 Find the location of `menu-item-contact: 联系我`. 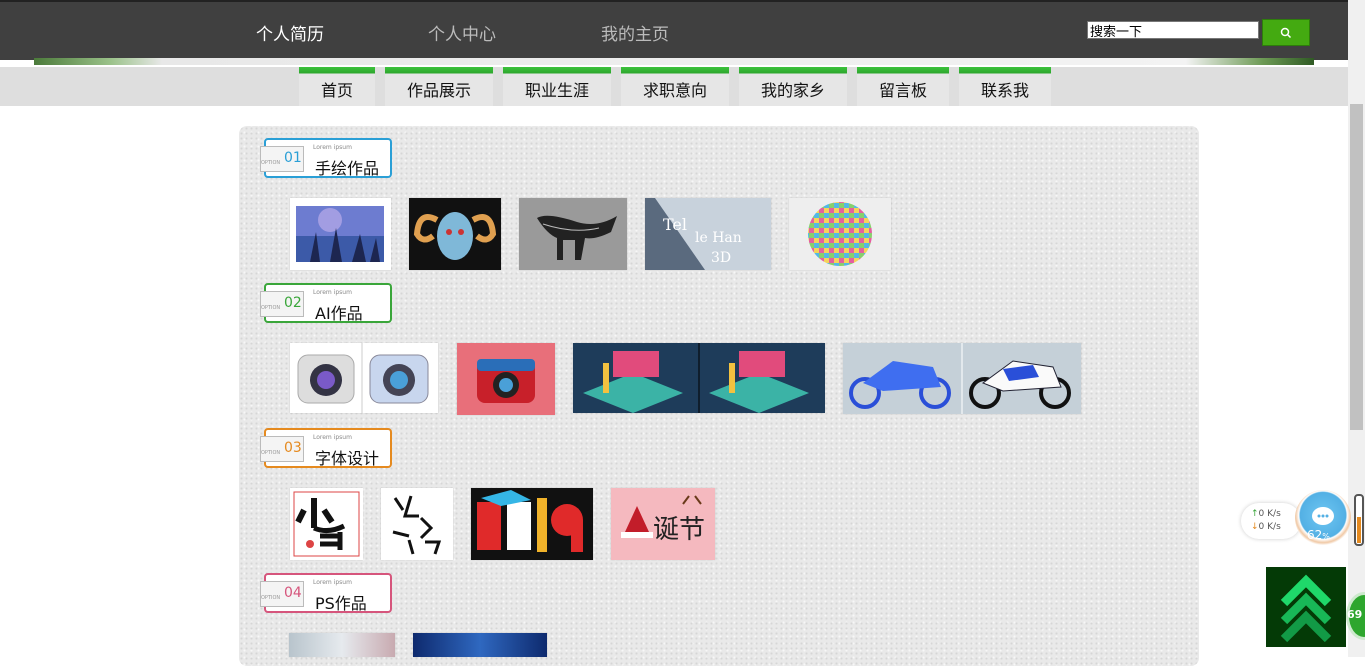

menu-item-contact: 联系我 is located at coordinates (1005, 86).